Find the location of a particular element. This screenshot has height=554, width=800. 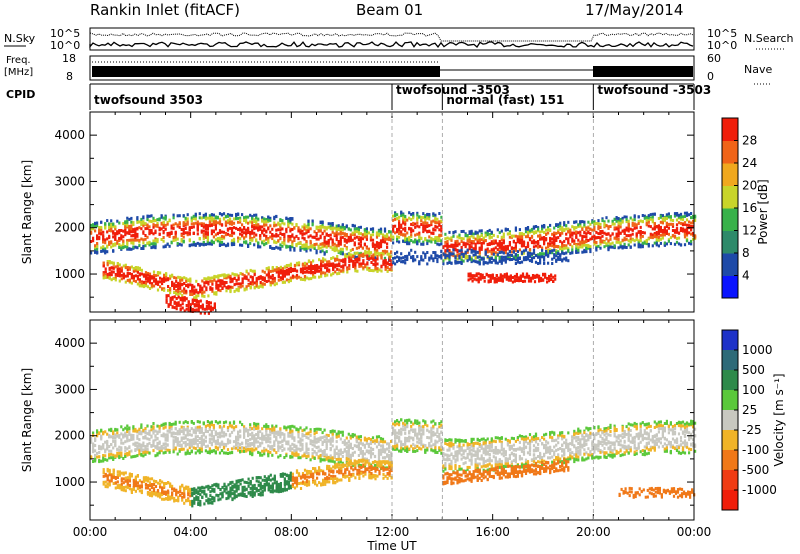

nave-tick-top: 60 is located at coordinates (714, 58).